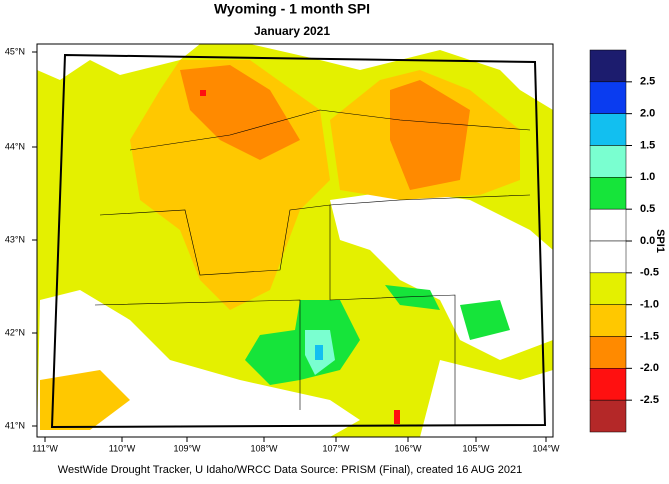  Describe the element at coordinates (660, 241) in the screenshot. I see `legend-label: SPI1` at that location.